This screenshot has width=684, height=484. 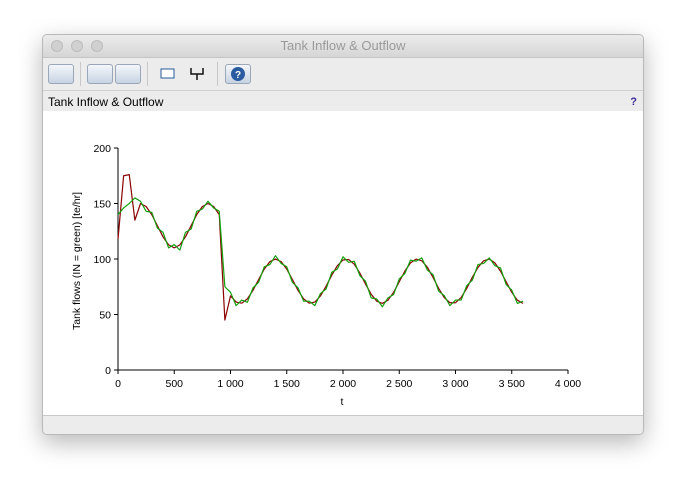 I want to click on y-tick-label: 100, so click(x=102, y=260).